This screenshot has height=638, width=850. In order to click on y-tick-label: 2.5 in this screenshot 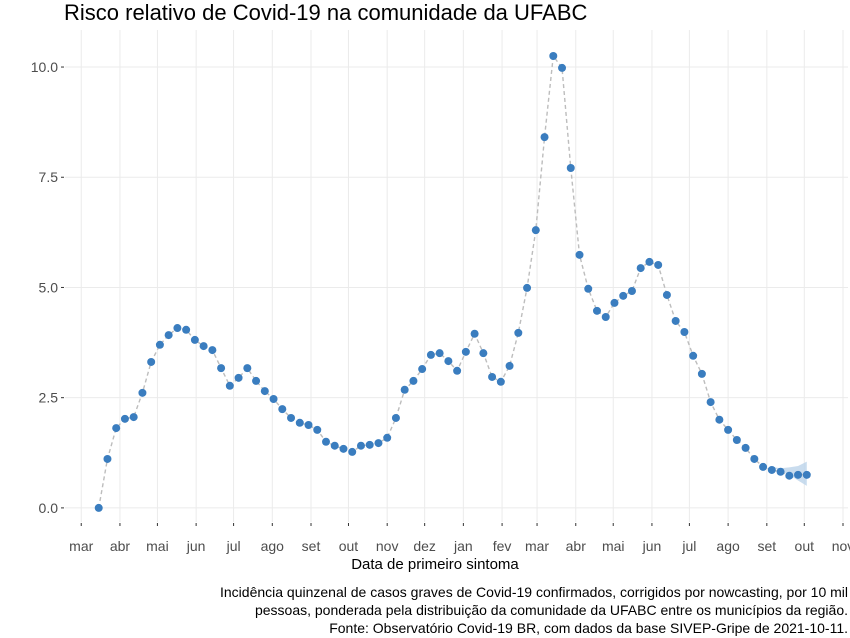, I will do `click(49, 398)`.